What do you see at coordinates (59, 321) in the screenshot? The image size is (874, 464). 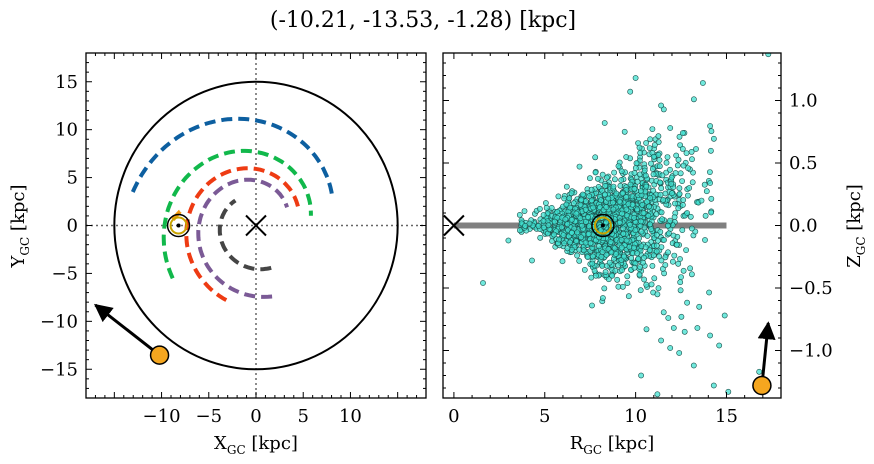 I see `xy-y-tick-label: −10` at bounding box center [59, 321].